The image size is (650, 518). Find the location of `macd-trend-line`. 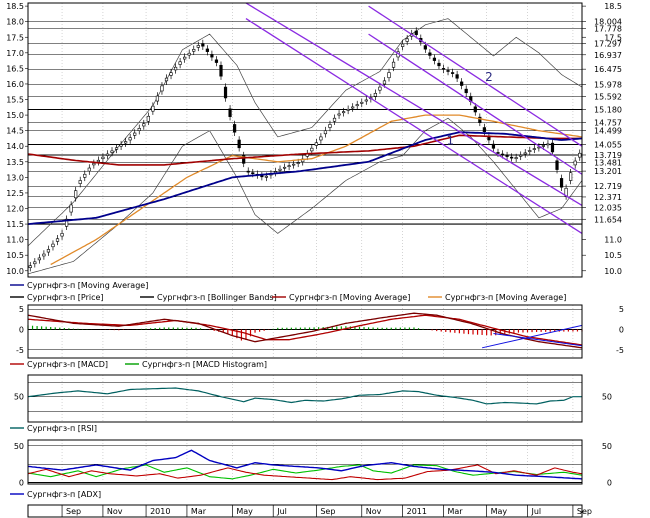

macd-trend-line is located at coordinates (532, 336).